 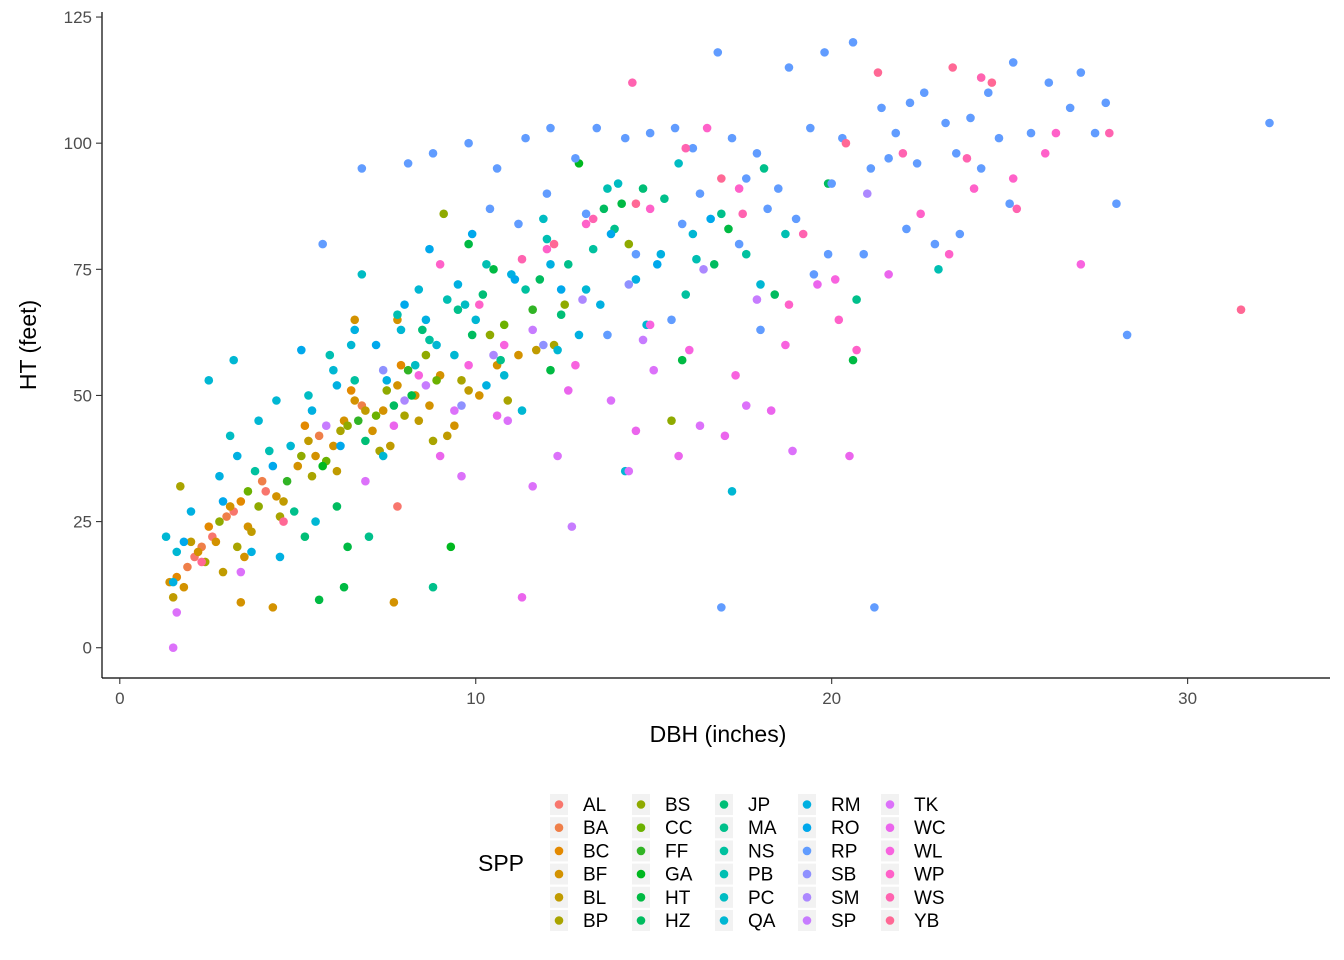 I want to click on legend-label-qa: QA, so click(x=762, y=921).